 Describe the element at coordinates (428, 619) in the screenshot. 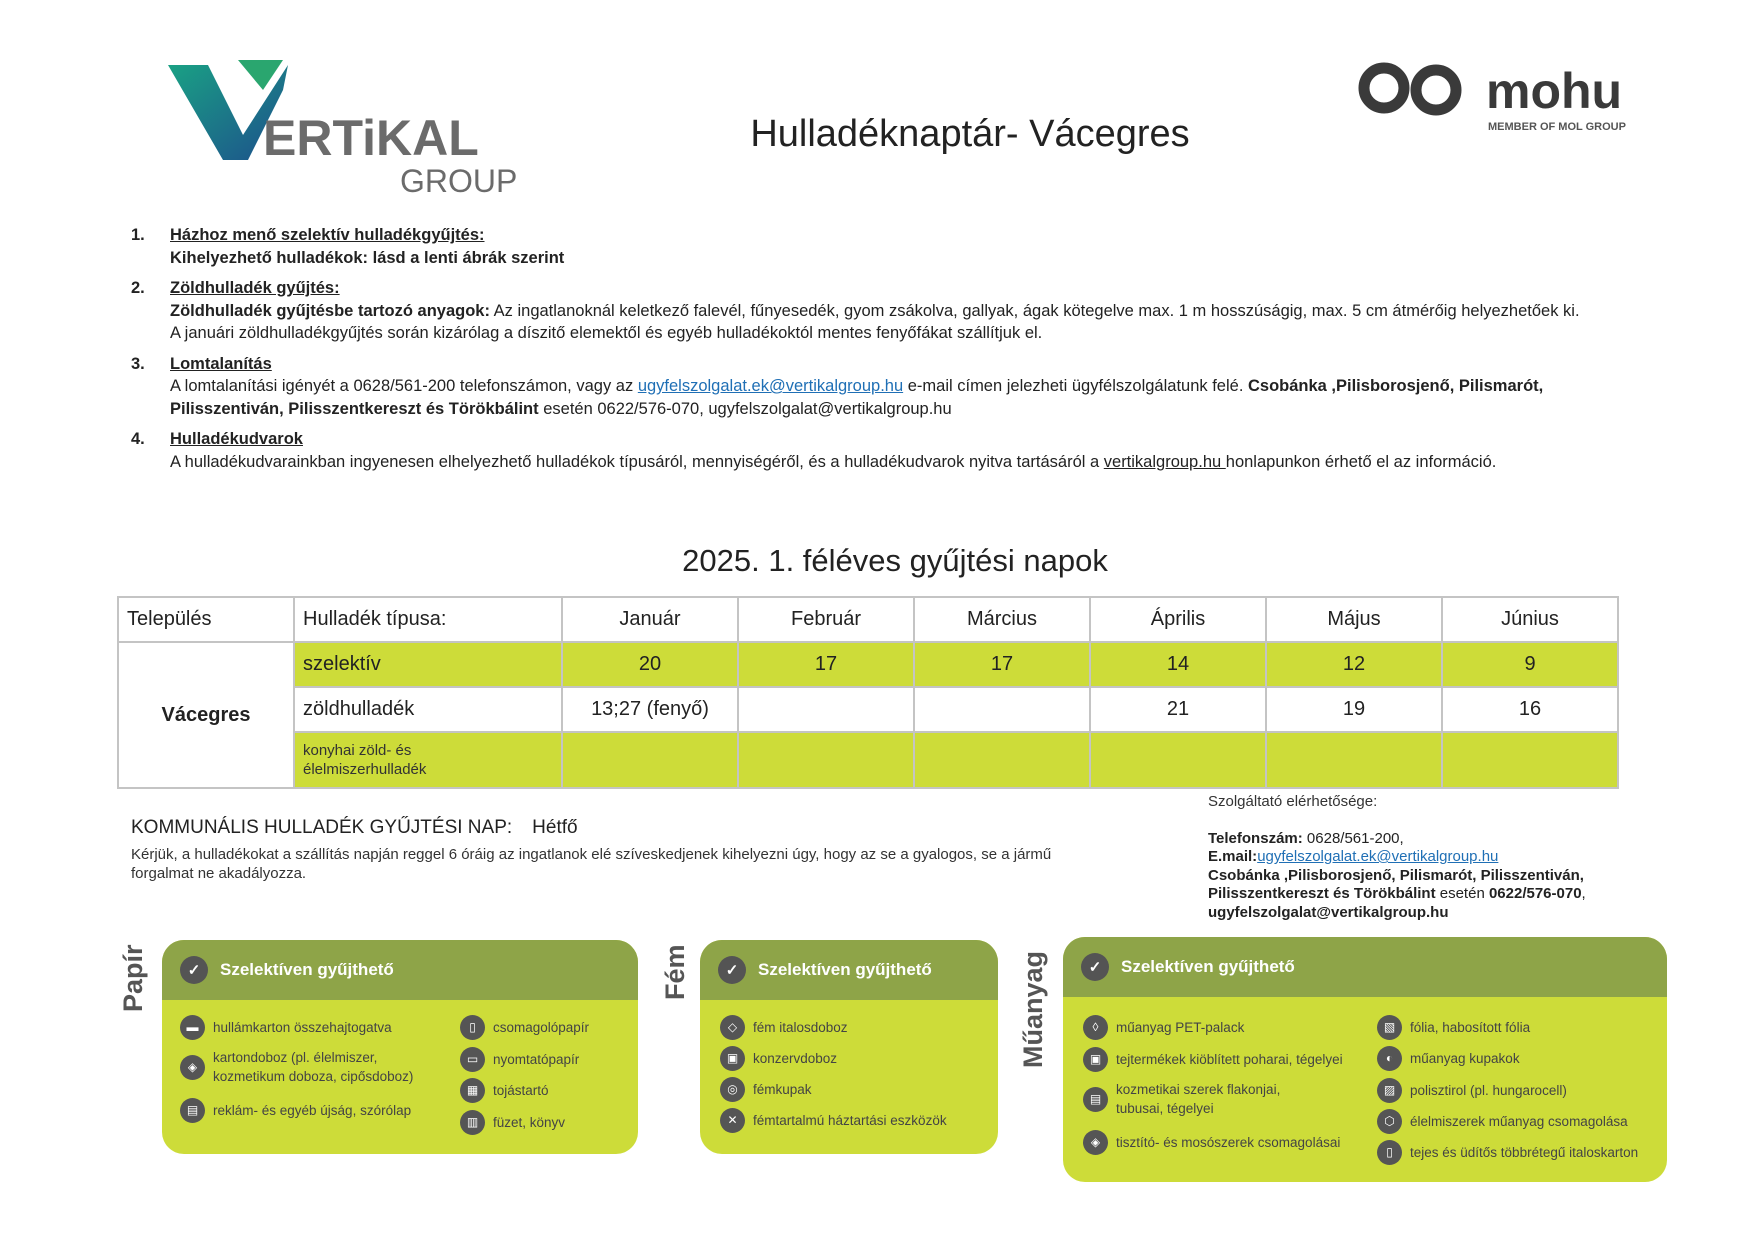

I see `header-cell: Hulladék típusa:` at that location.